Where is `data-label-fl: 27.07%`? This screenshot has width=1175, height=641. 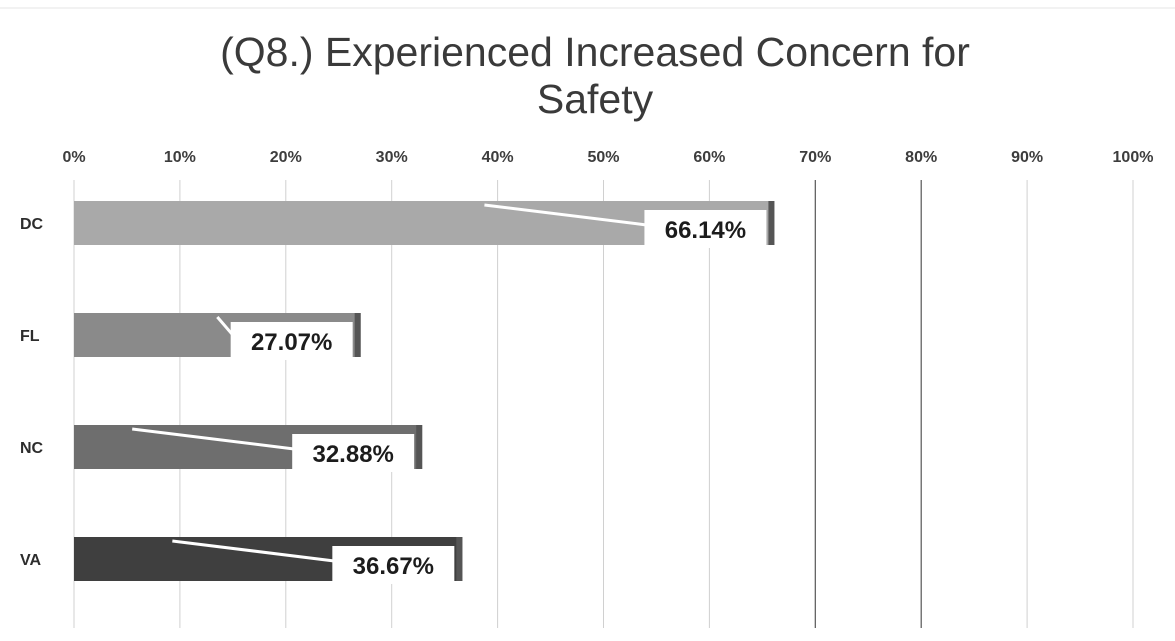
data-label-fl: 27.07% is located at coordinates (291, 342).